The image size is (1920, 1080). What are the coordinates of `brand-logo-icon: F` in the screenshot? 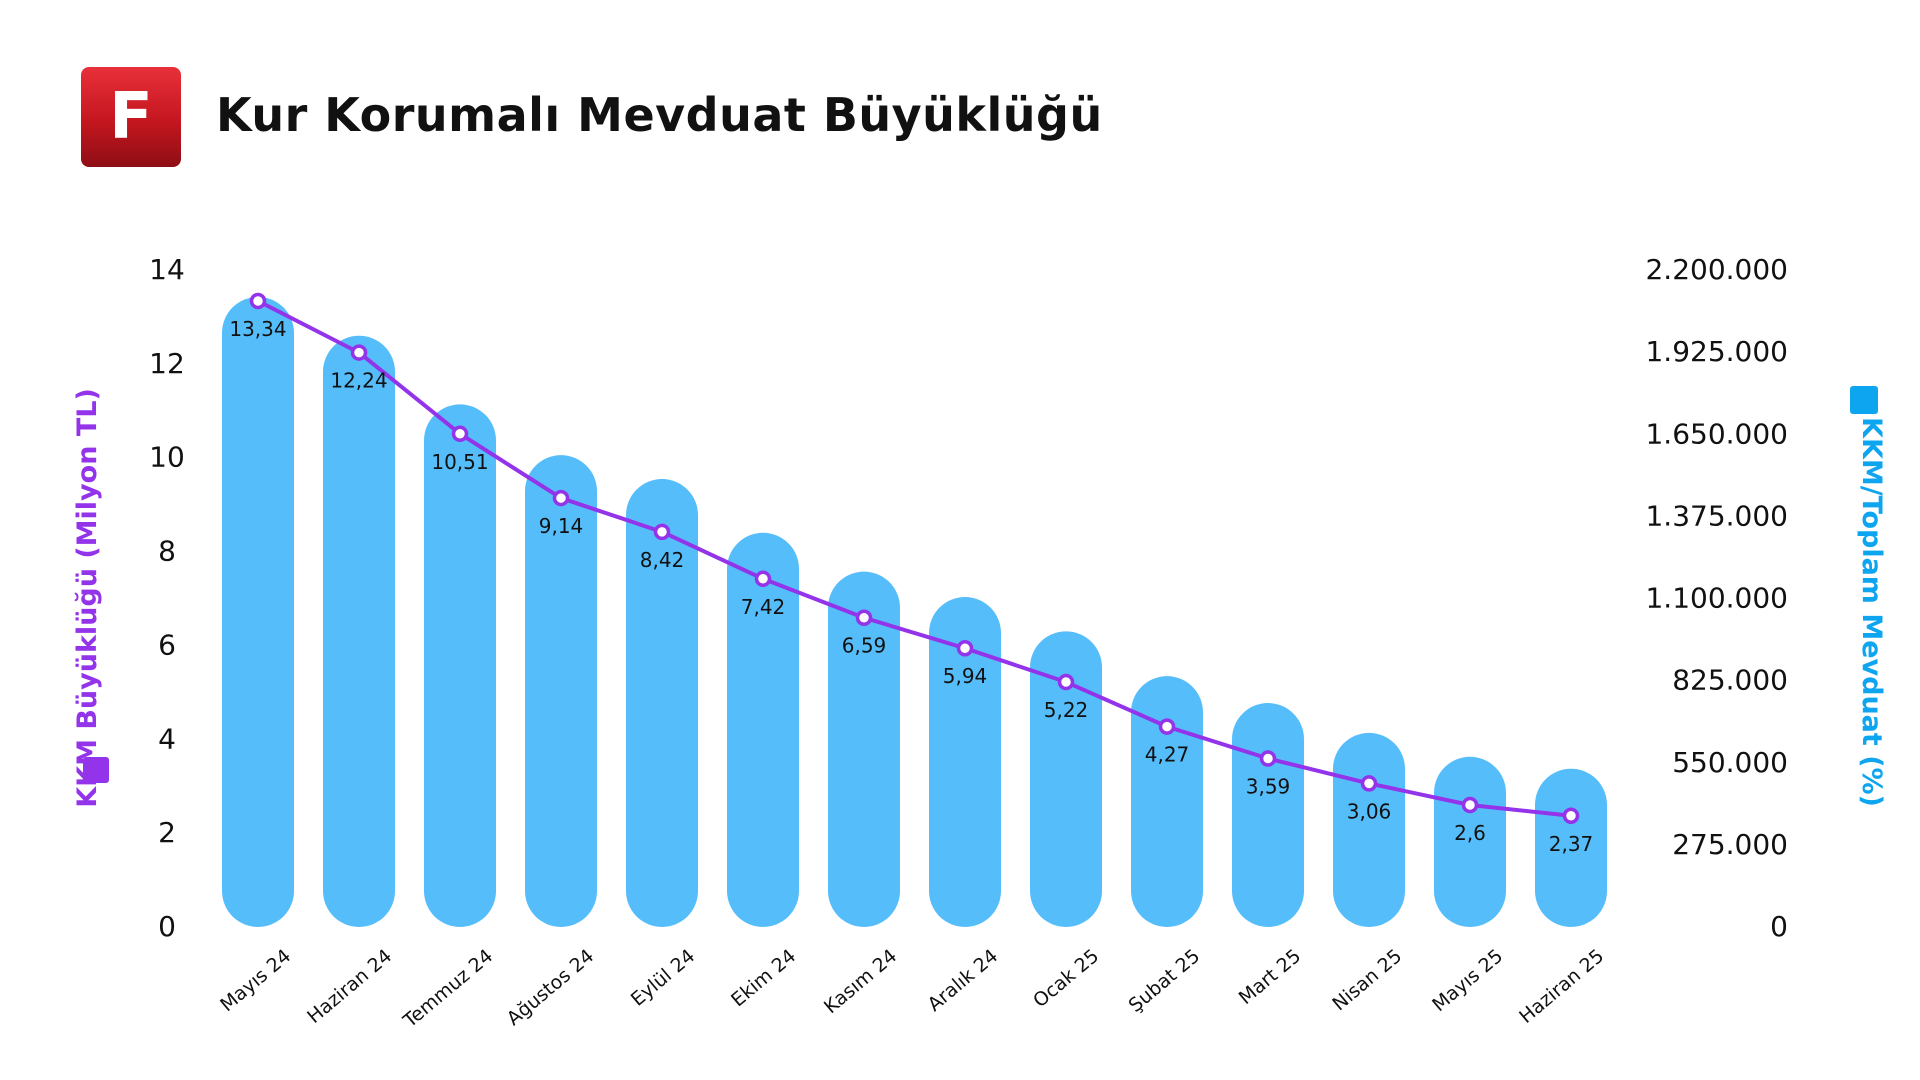 It's located at (131, 117).